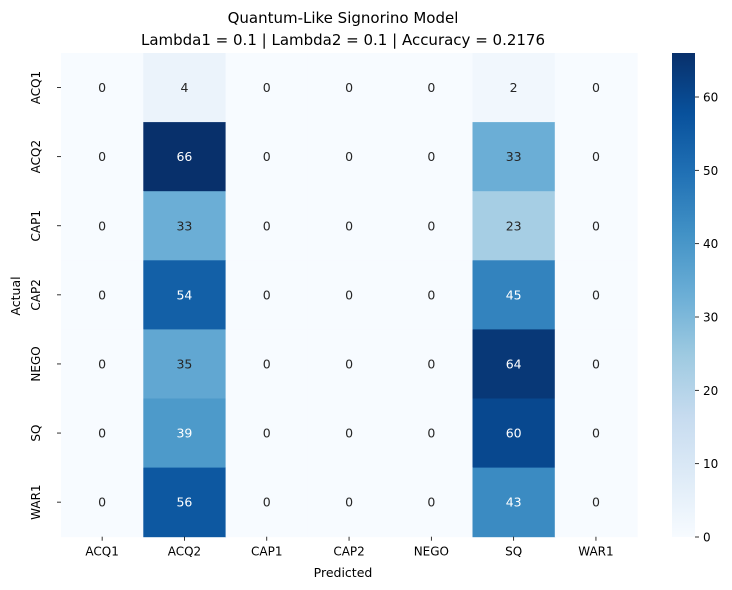  I want to click on x-axis-label: Predicted, so click(343, 572).